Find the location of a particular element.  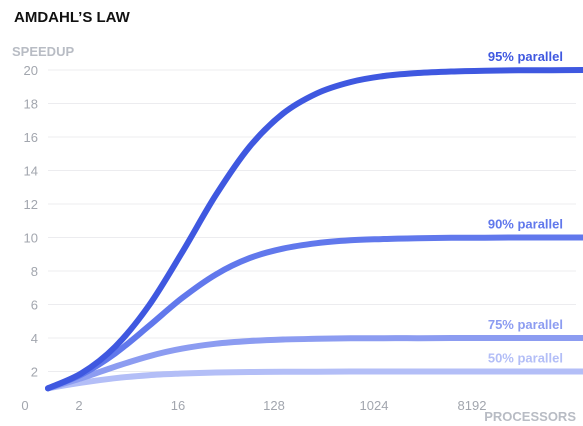

x-axis-label: PROCESSORS is located at coordinates (530, 416).